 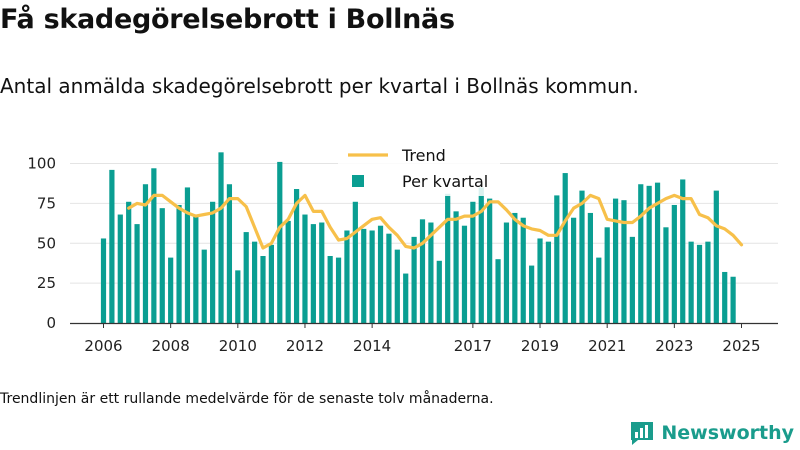 I want to click on legend-background, so click(x=419, y=168).